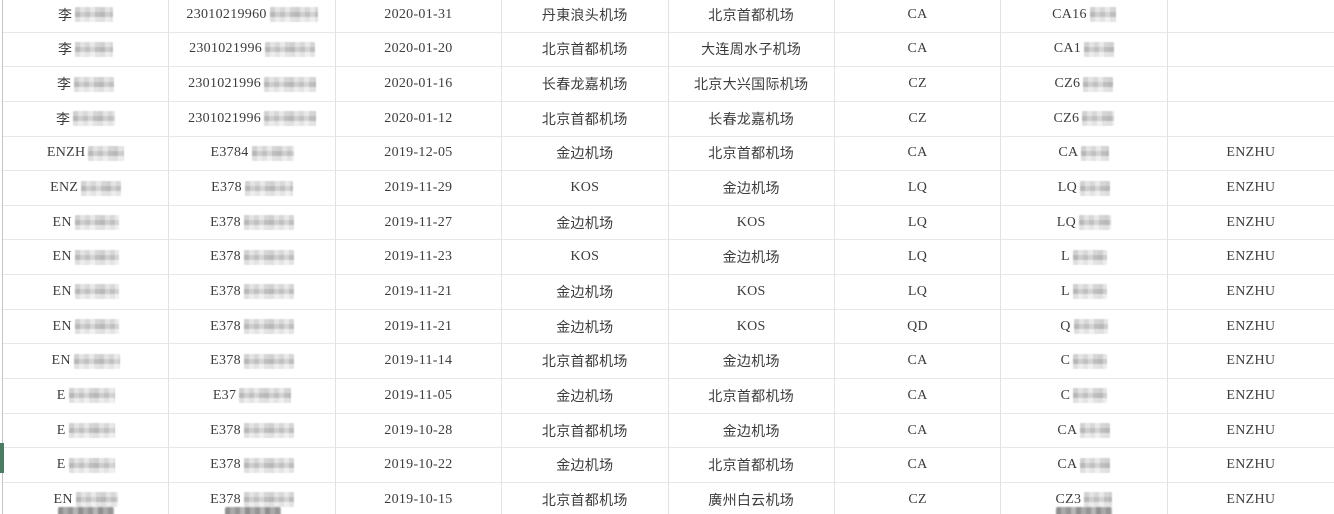 Image resolution: width=1334 pixels, height=514 pixels. What do you see at coordinates (419, 431) in the screenshot?
I see `cell-flight-date: 2019-10-28` at bounding box center [419, 431].